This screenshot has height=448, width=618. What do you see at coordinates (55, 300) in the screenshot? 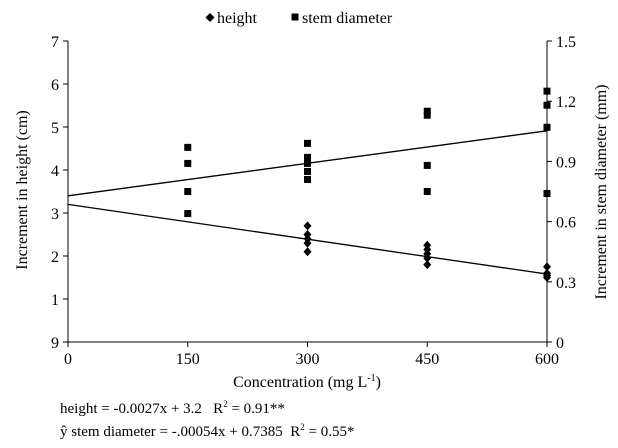
I see `y-left-tick-label-1: 1` at bounding box center [55, 300].